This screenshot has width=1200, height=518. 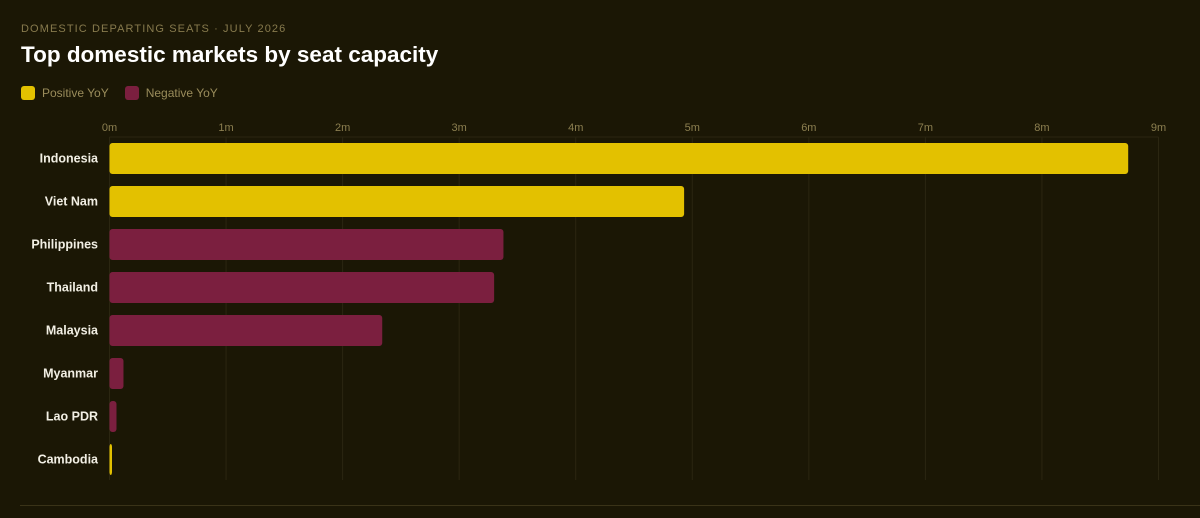 What do you see at coordinates (72, 288) in the screenshot?
I see `category-label: Thailand` at bounding box center [72, 288].